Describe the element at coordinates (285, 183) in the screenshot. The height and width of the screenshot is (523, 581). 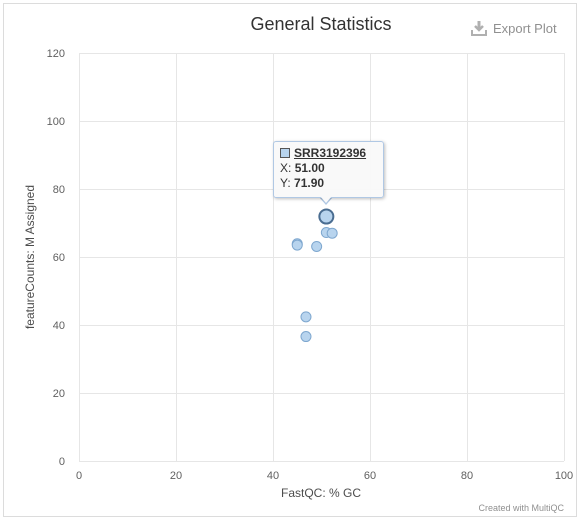
I see `tooltip-y-label: Y:` at that location.